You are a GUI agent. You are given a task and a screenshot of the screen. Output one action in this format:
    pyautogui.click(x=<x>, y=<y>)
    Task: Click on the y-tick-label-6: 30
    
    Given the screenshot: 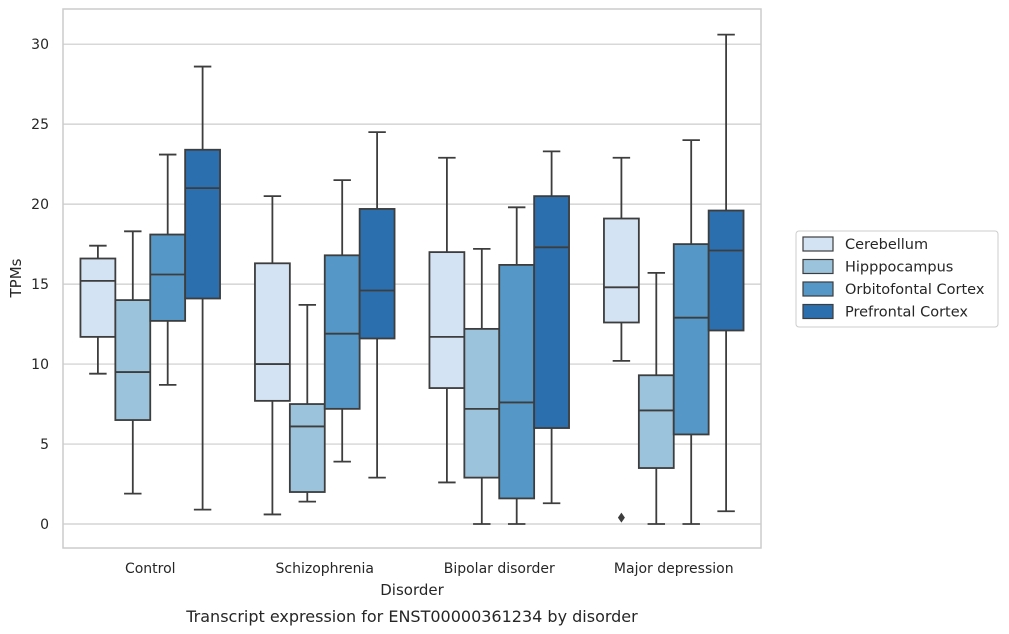 What is the action you would take?
    pyautogui.click(x=40, y=45)
    